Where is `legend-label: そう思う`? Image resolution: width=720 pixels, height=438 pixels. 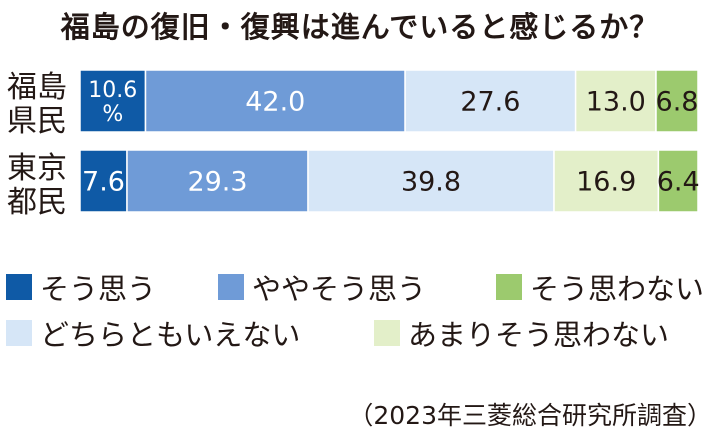 legend-label: そう思う is located at coordinates (98, 289).